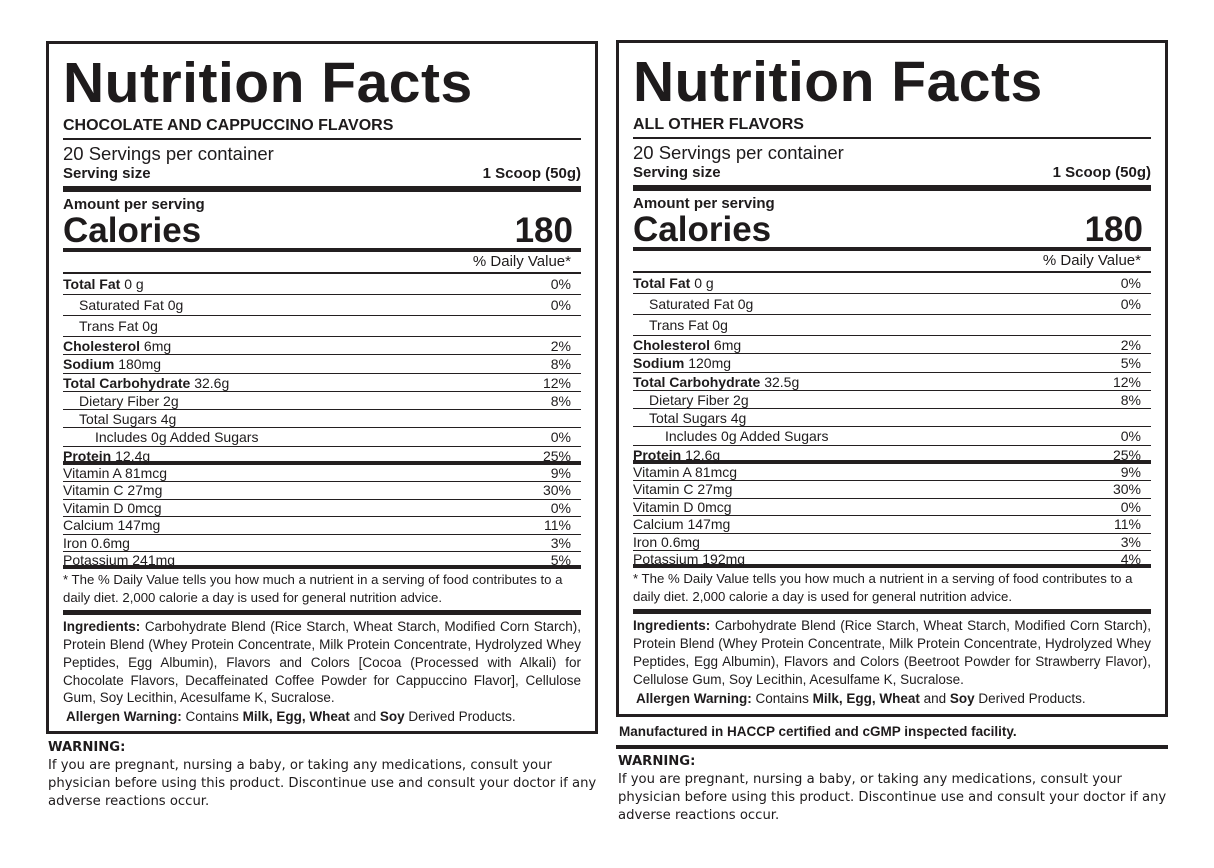 Image resolution: width=1214 pixels, height=868 pixels. I want to click on nutrient-name: Iron, so click(645, 541).